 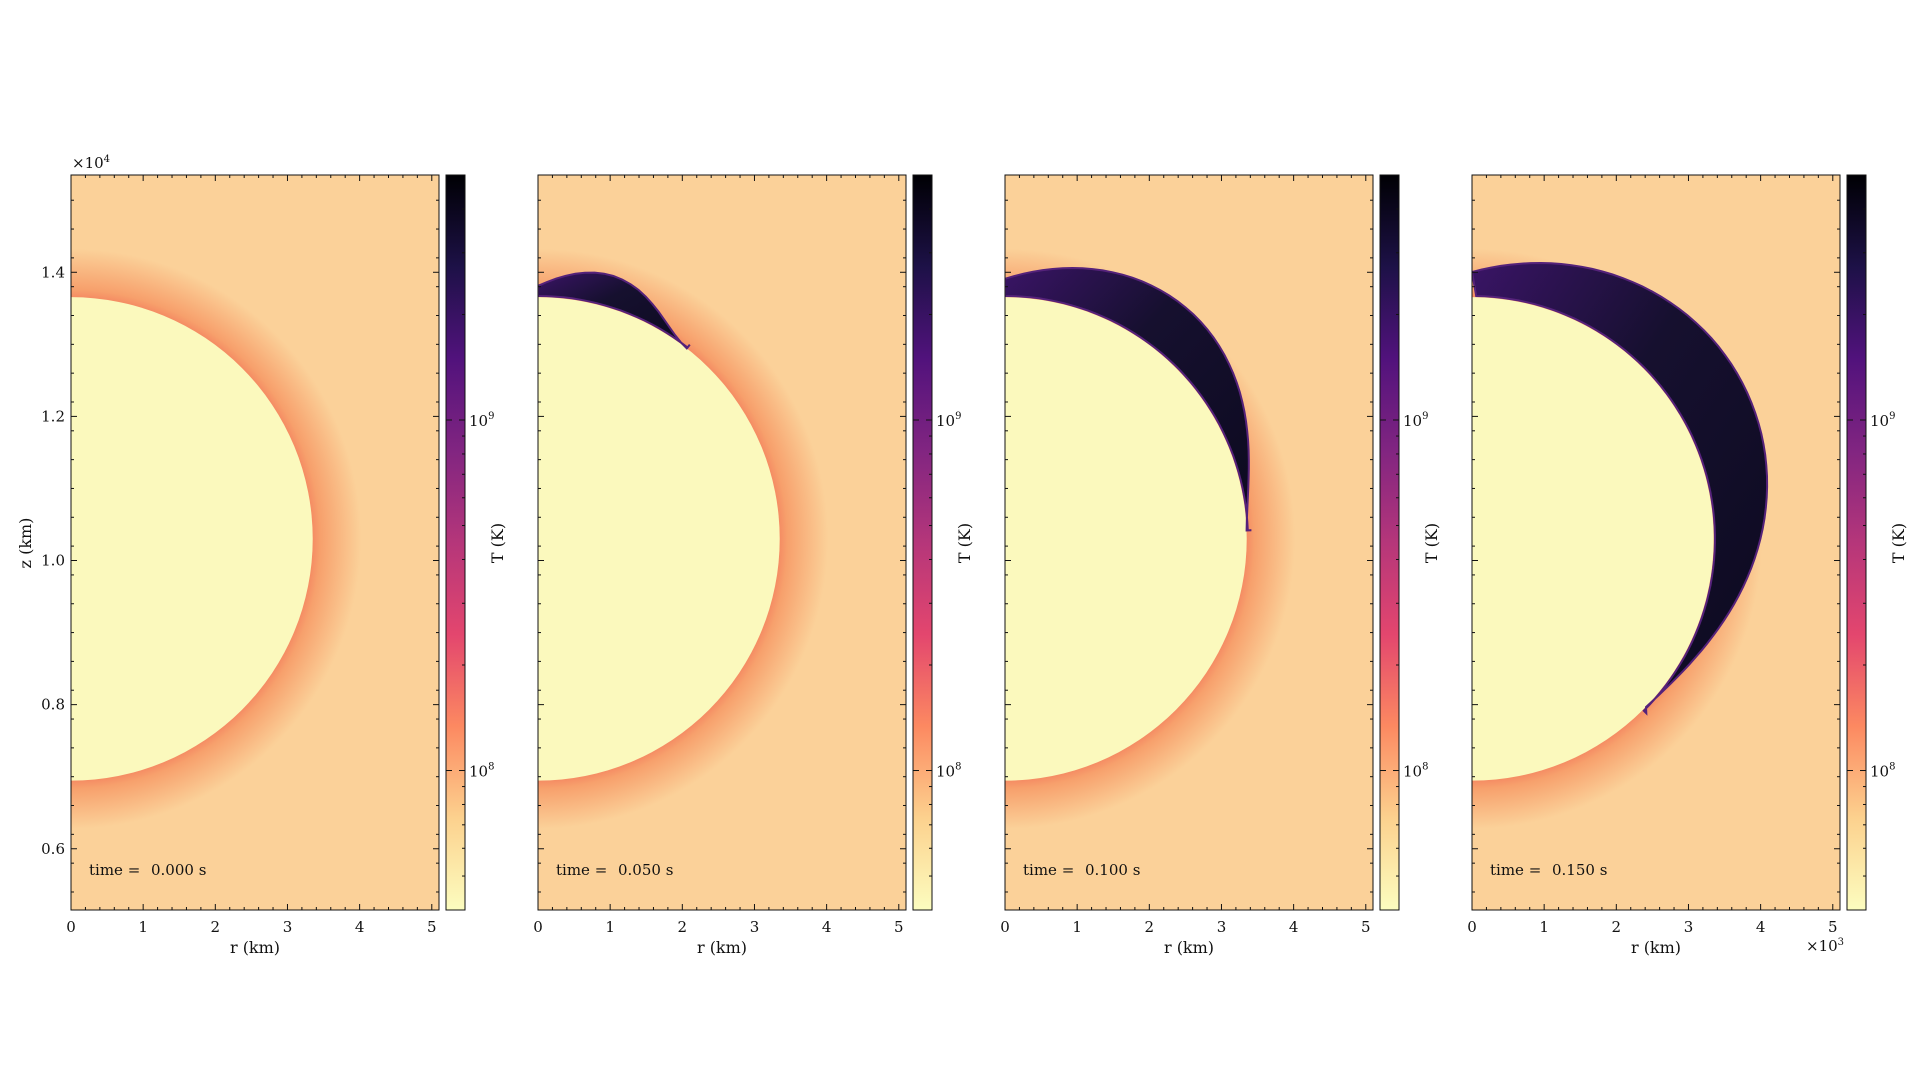 What do you see at coordinates (645, 870) in the screenshot?
I see `time-value: 0.050 s` at bounding box center [645, 870].